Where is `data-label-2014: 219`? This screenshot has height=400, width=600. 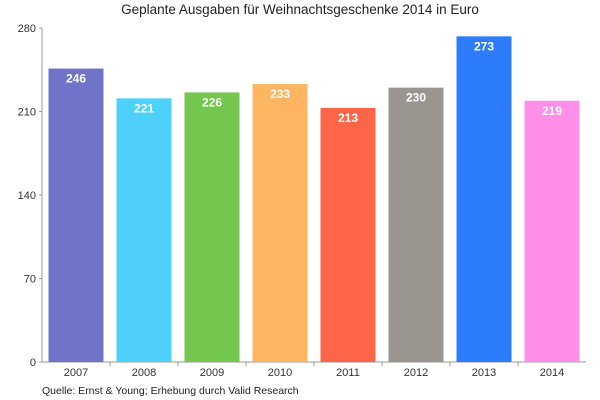
data-label-2014: 219 is located at coordinates (552, 111).